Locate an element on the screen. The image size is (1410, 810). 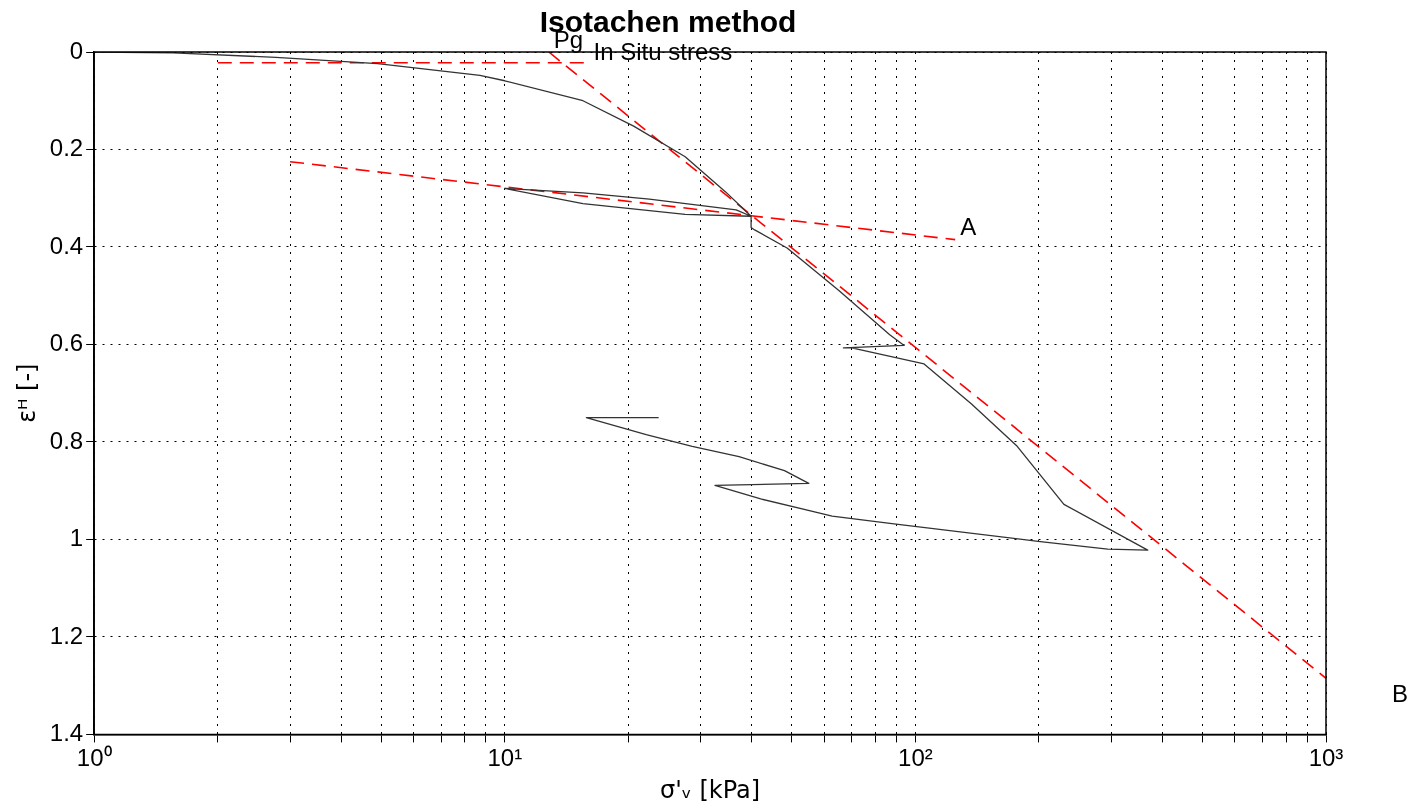
y-tick-label: 1 is located at coordinates (76, 538).